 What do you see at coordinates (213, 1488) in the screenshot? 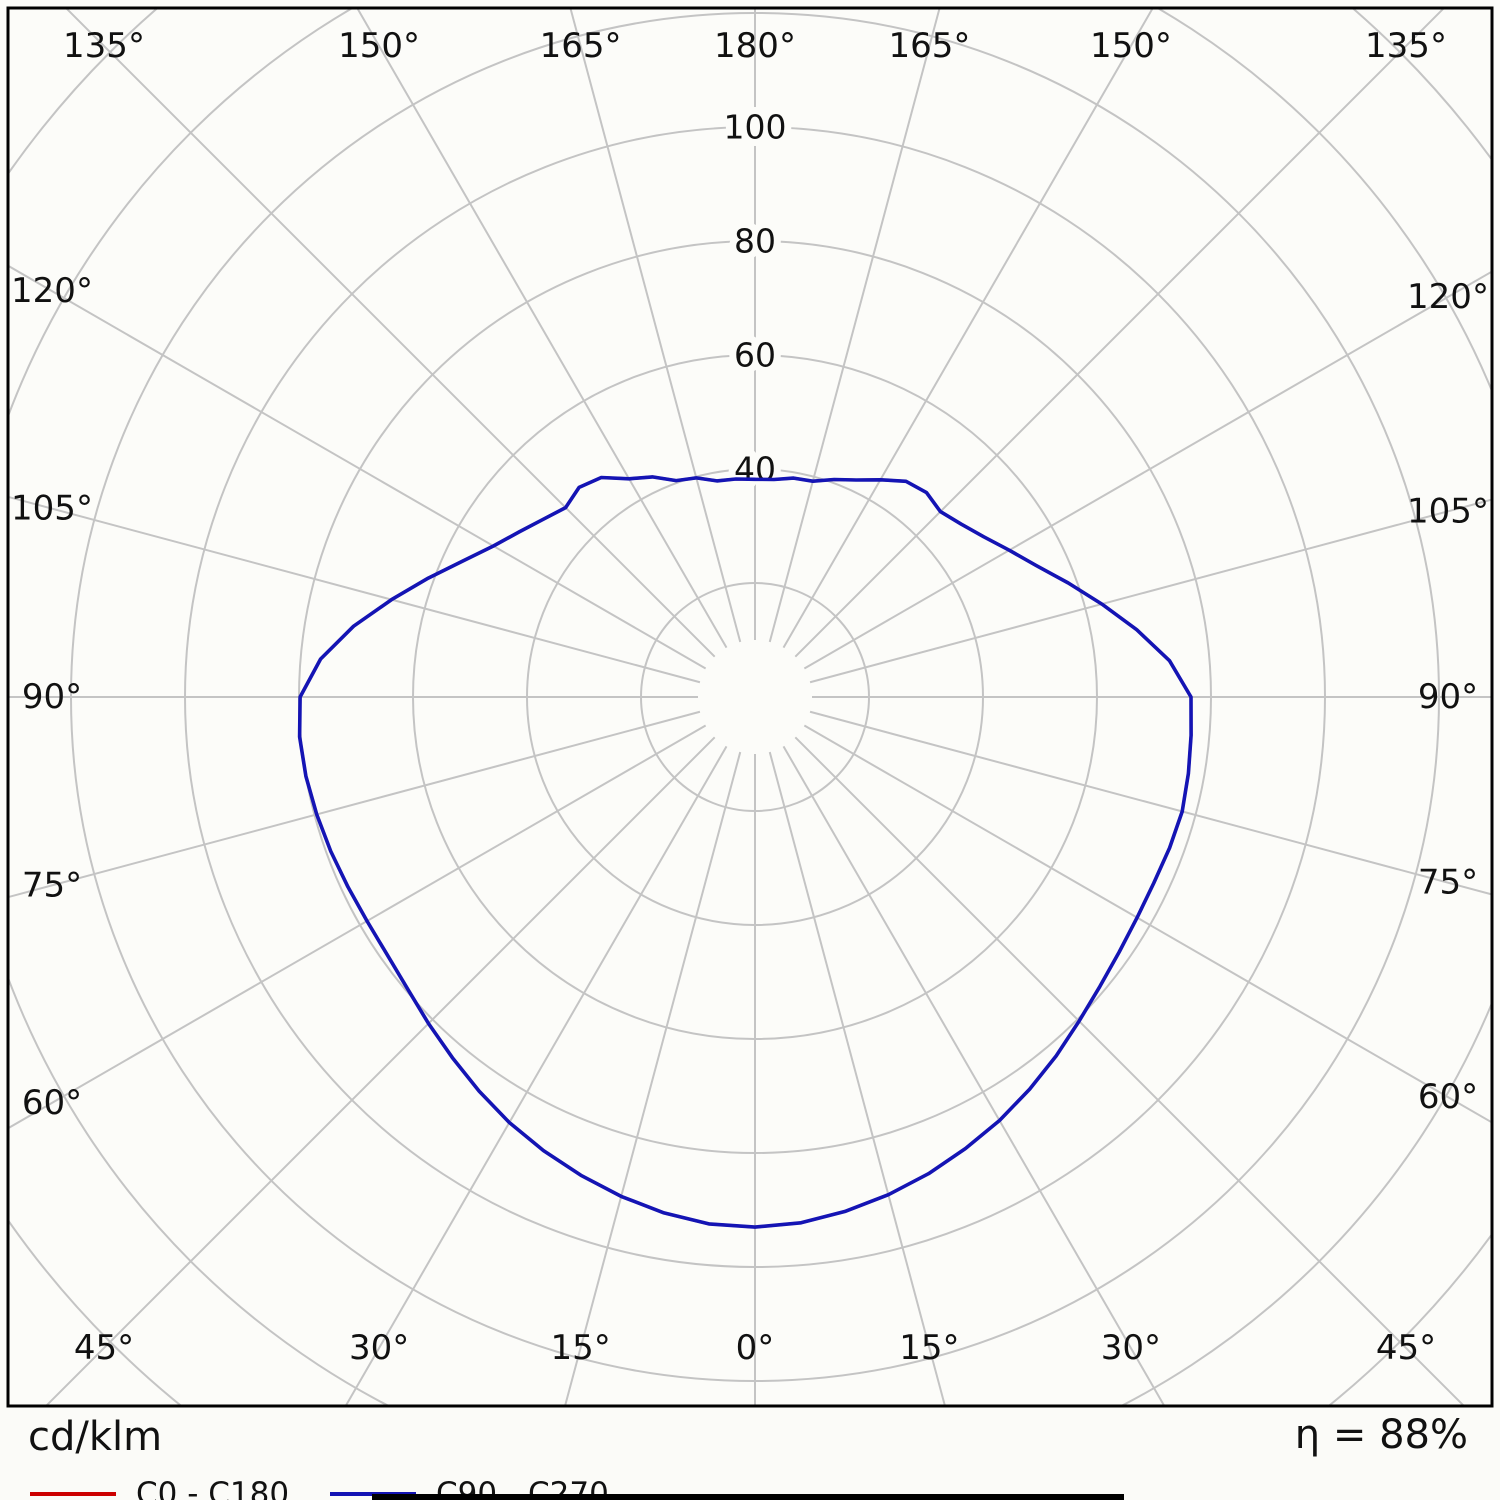
I see `legend-label-c0-c180: C0 - C180` at bounding box center [213, 1488].